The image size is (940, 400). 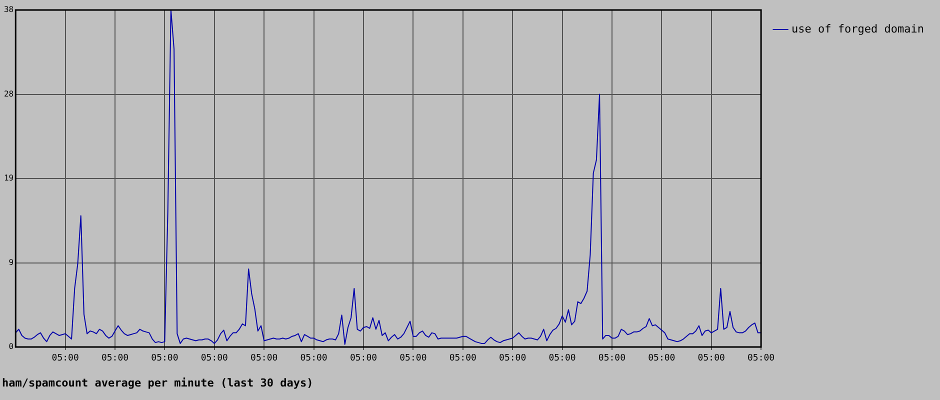 What do you see at coordinates (9, 9) in the screenshot?
I see `y-tick-label: 38` at bounding box center [9, 9].